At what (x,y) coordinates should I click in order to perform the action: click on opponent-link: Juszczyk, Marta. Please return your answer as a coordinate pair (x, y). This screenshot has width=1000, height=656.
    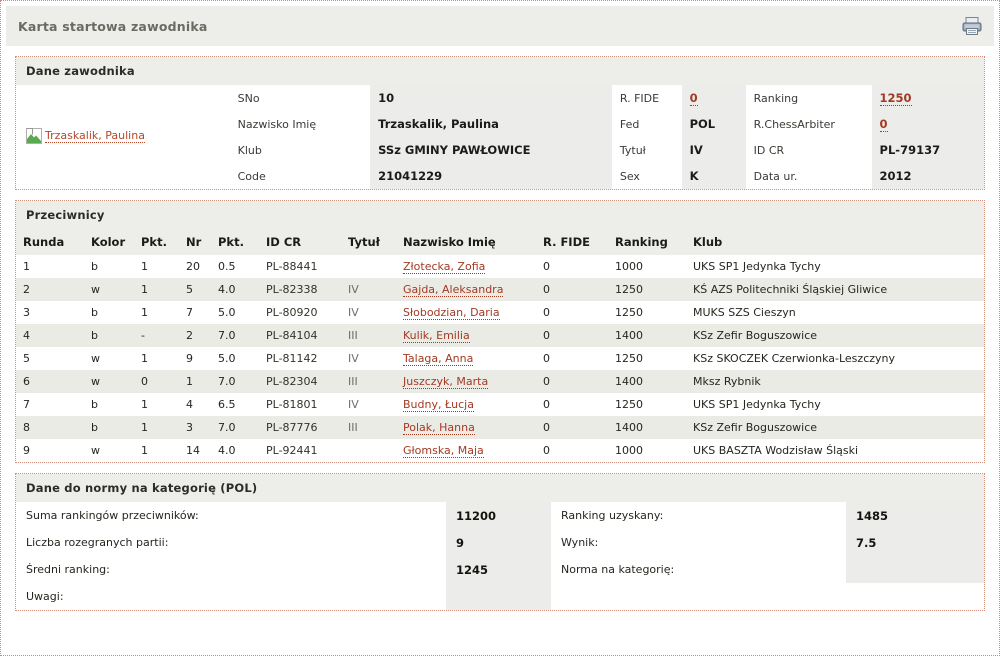
    Looking at the image, I should click on (446, 382).